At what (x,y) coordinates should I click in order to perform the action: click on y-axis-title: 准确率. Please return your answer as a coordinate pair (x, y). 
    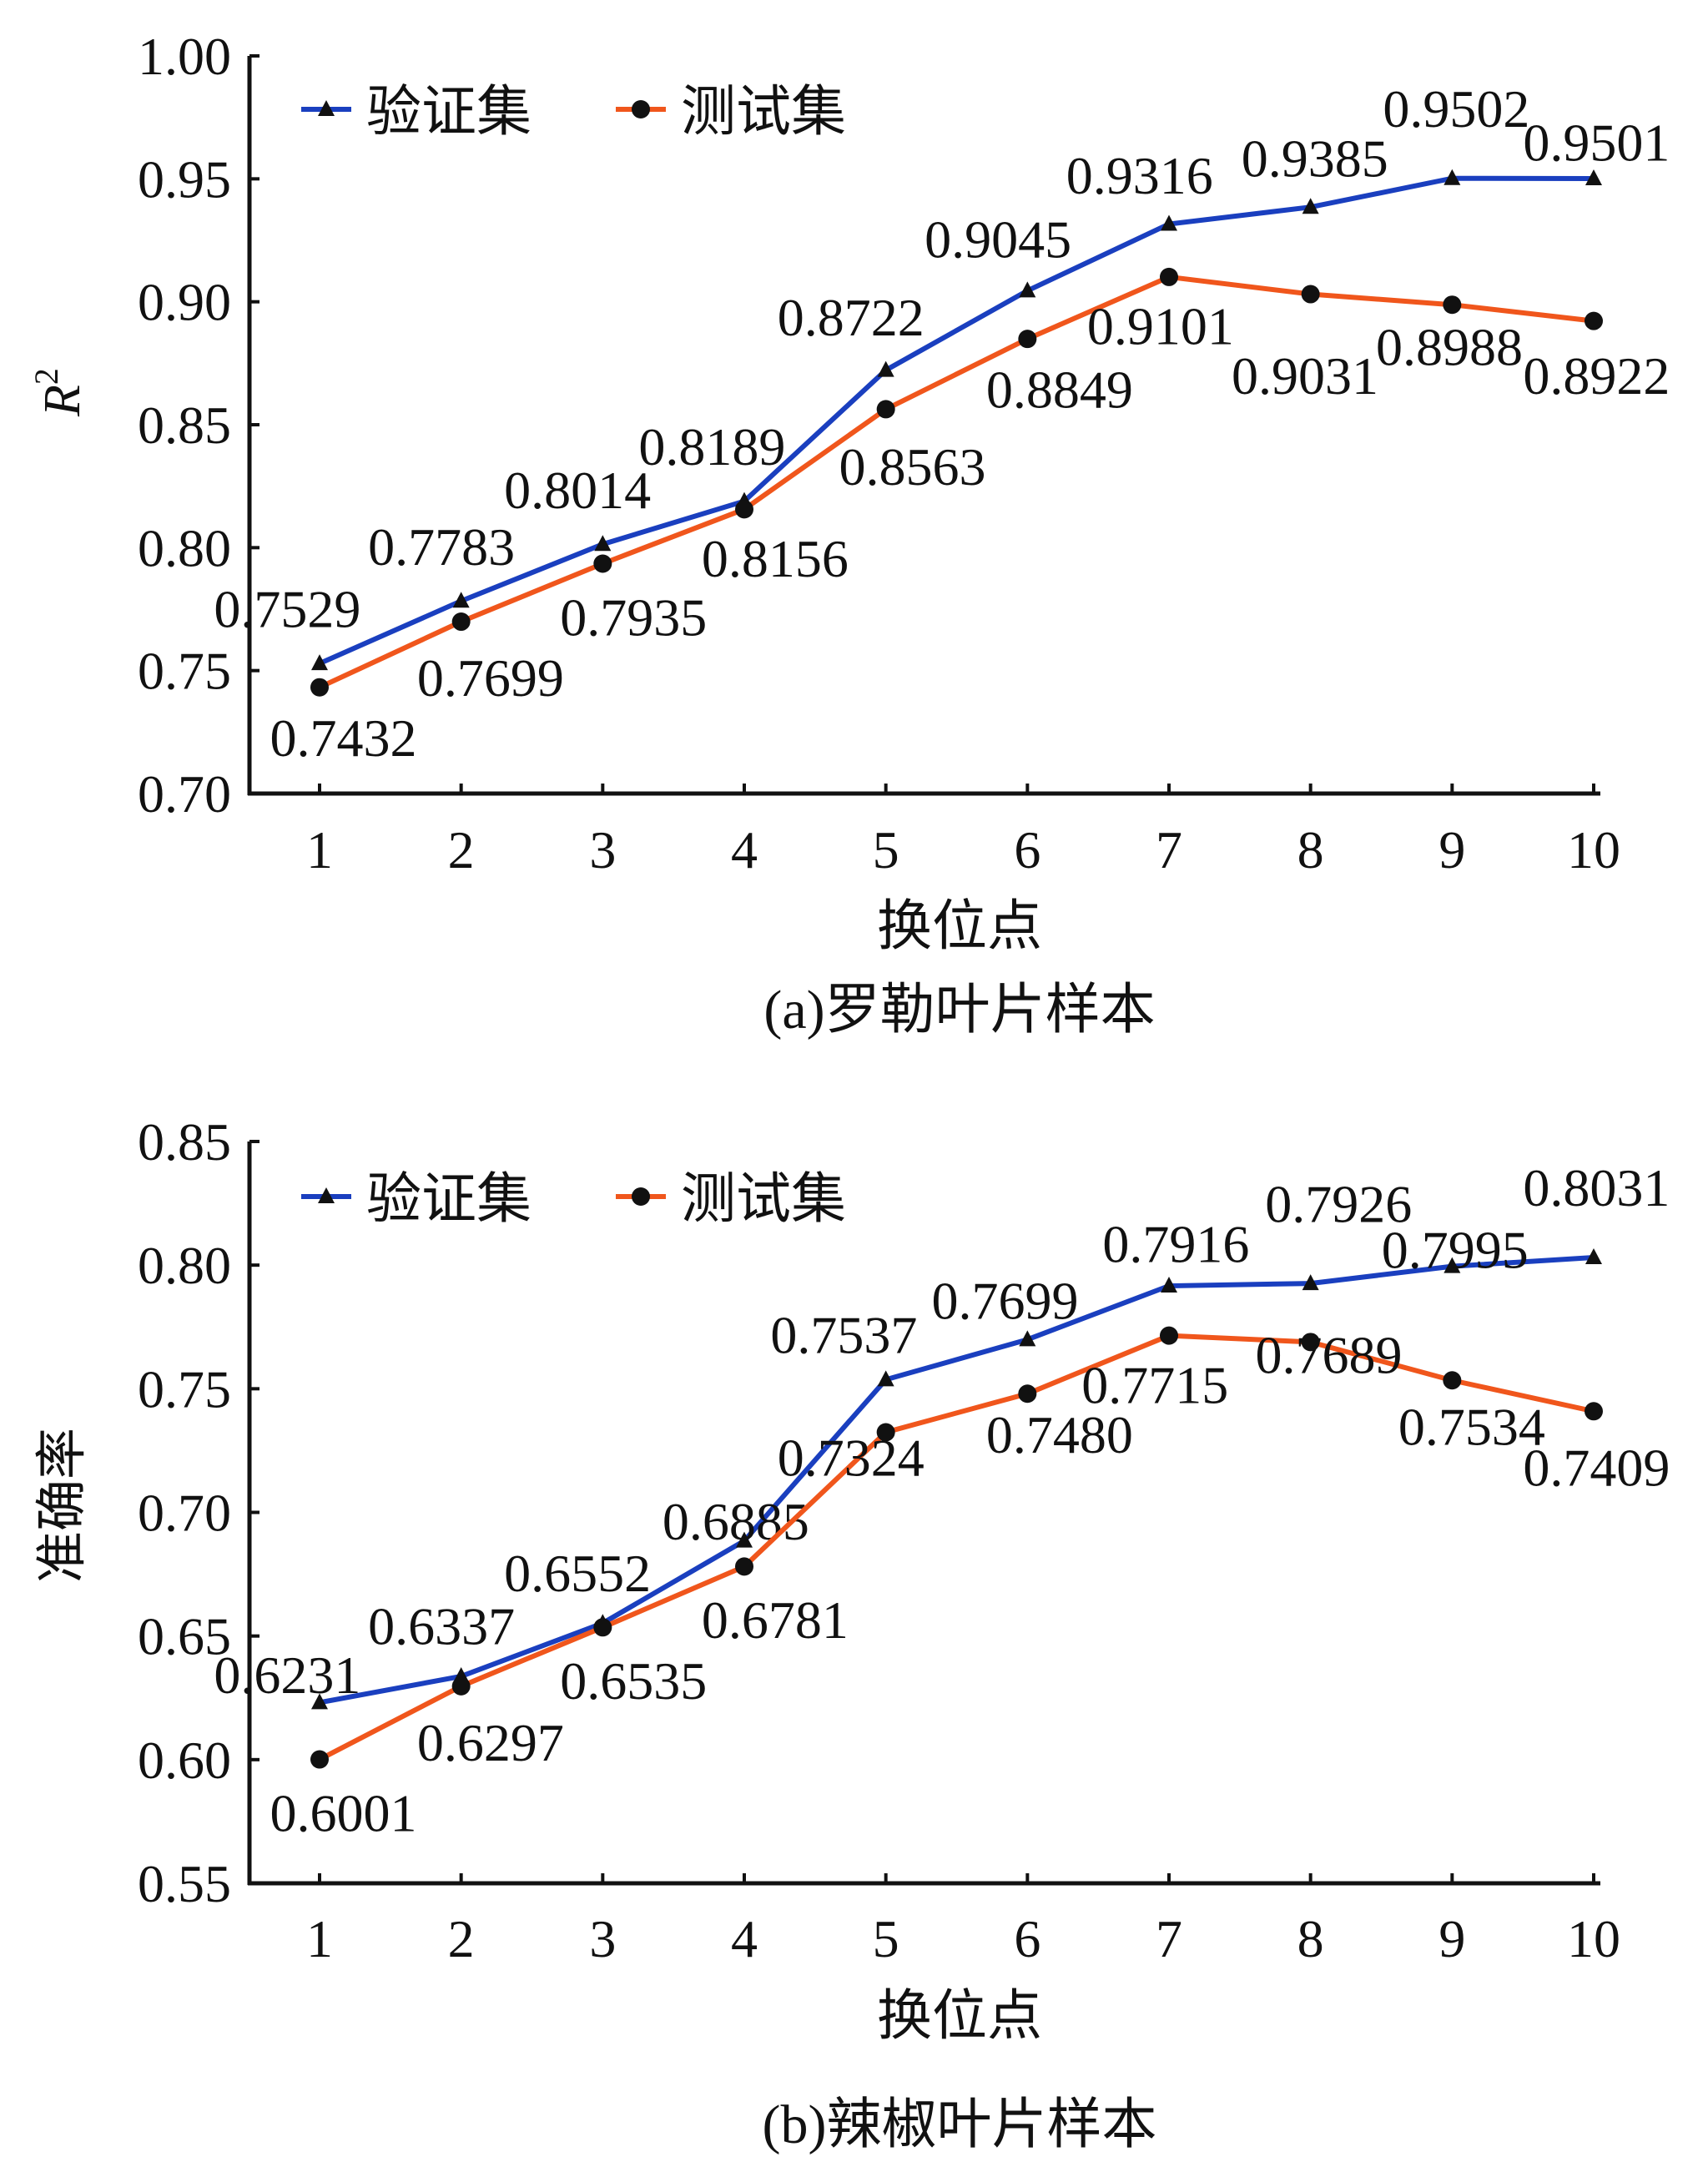
    Looking at the image, I should click on (62, 1505).